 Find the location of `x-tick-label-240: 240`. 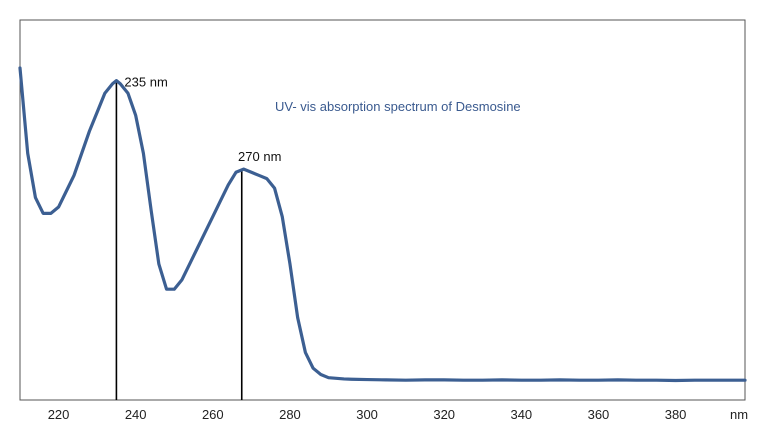

x-tick-label-240: 240 is located at coordinates (136, 414).